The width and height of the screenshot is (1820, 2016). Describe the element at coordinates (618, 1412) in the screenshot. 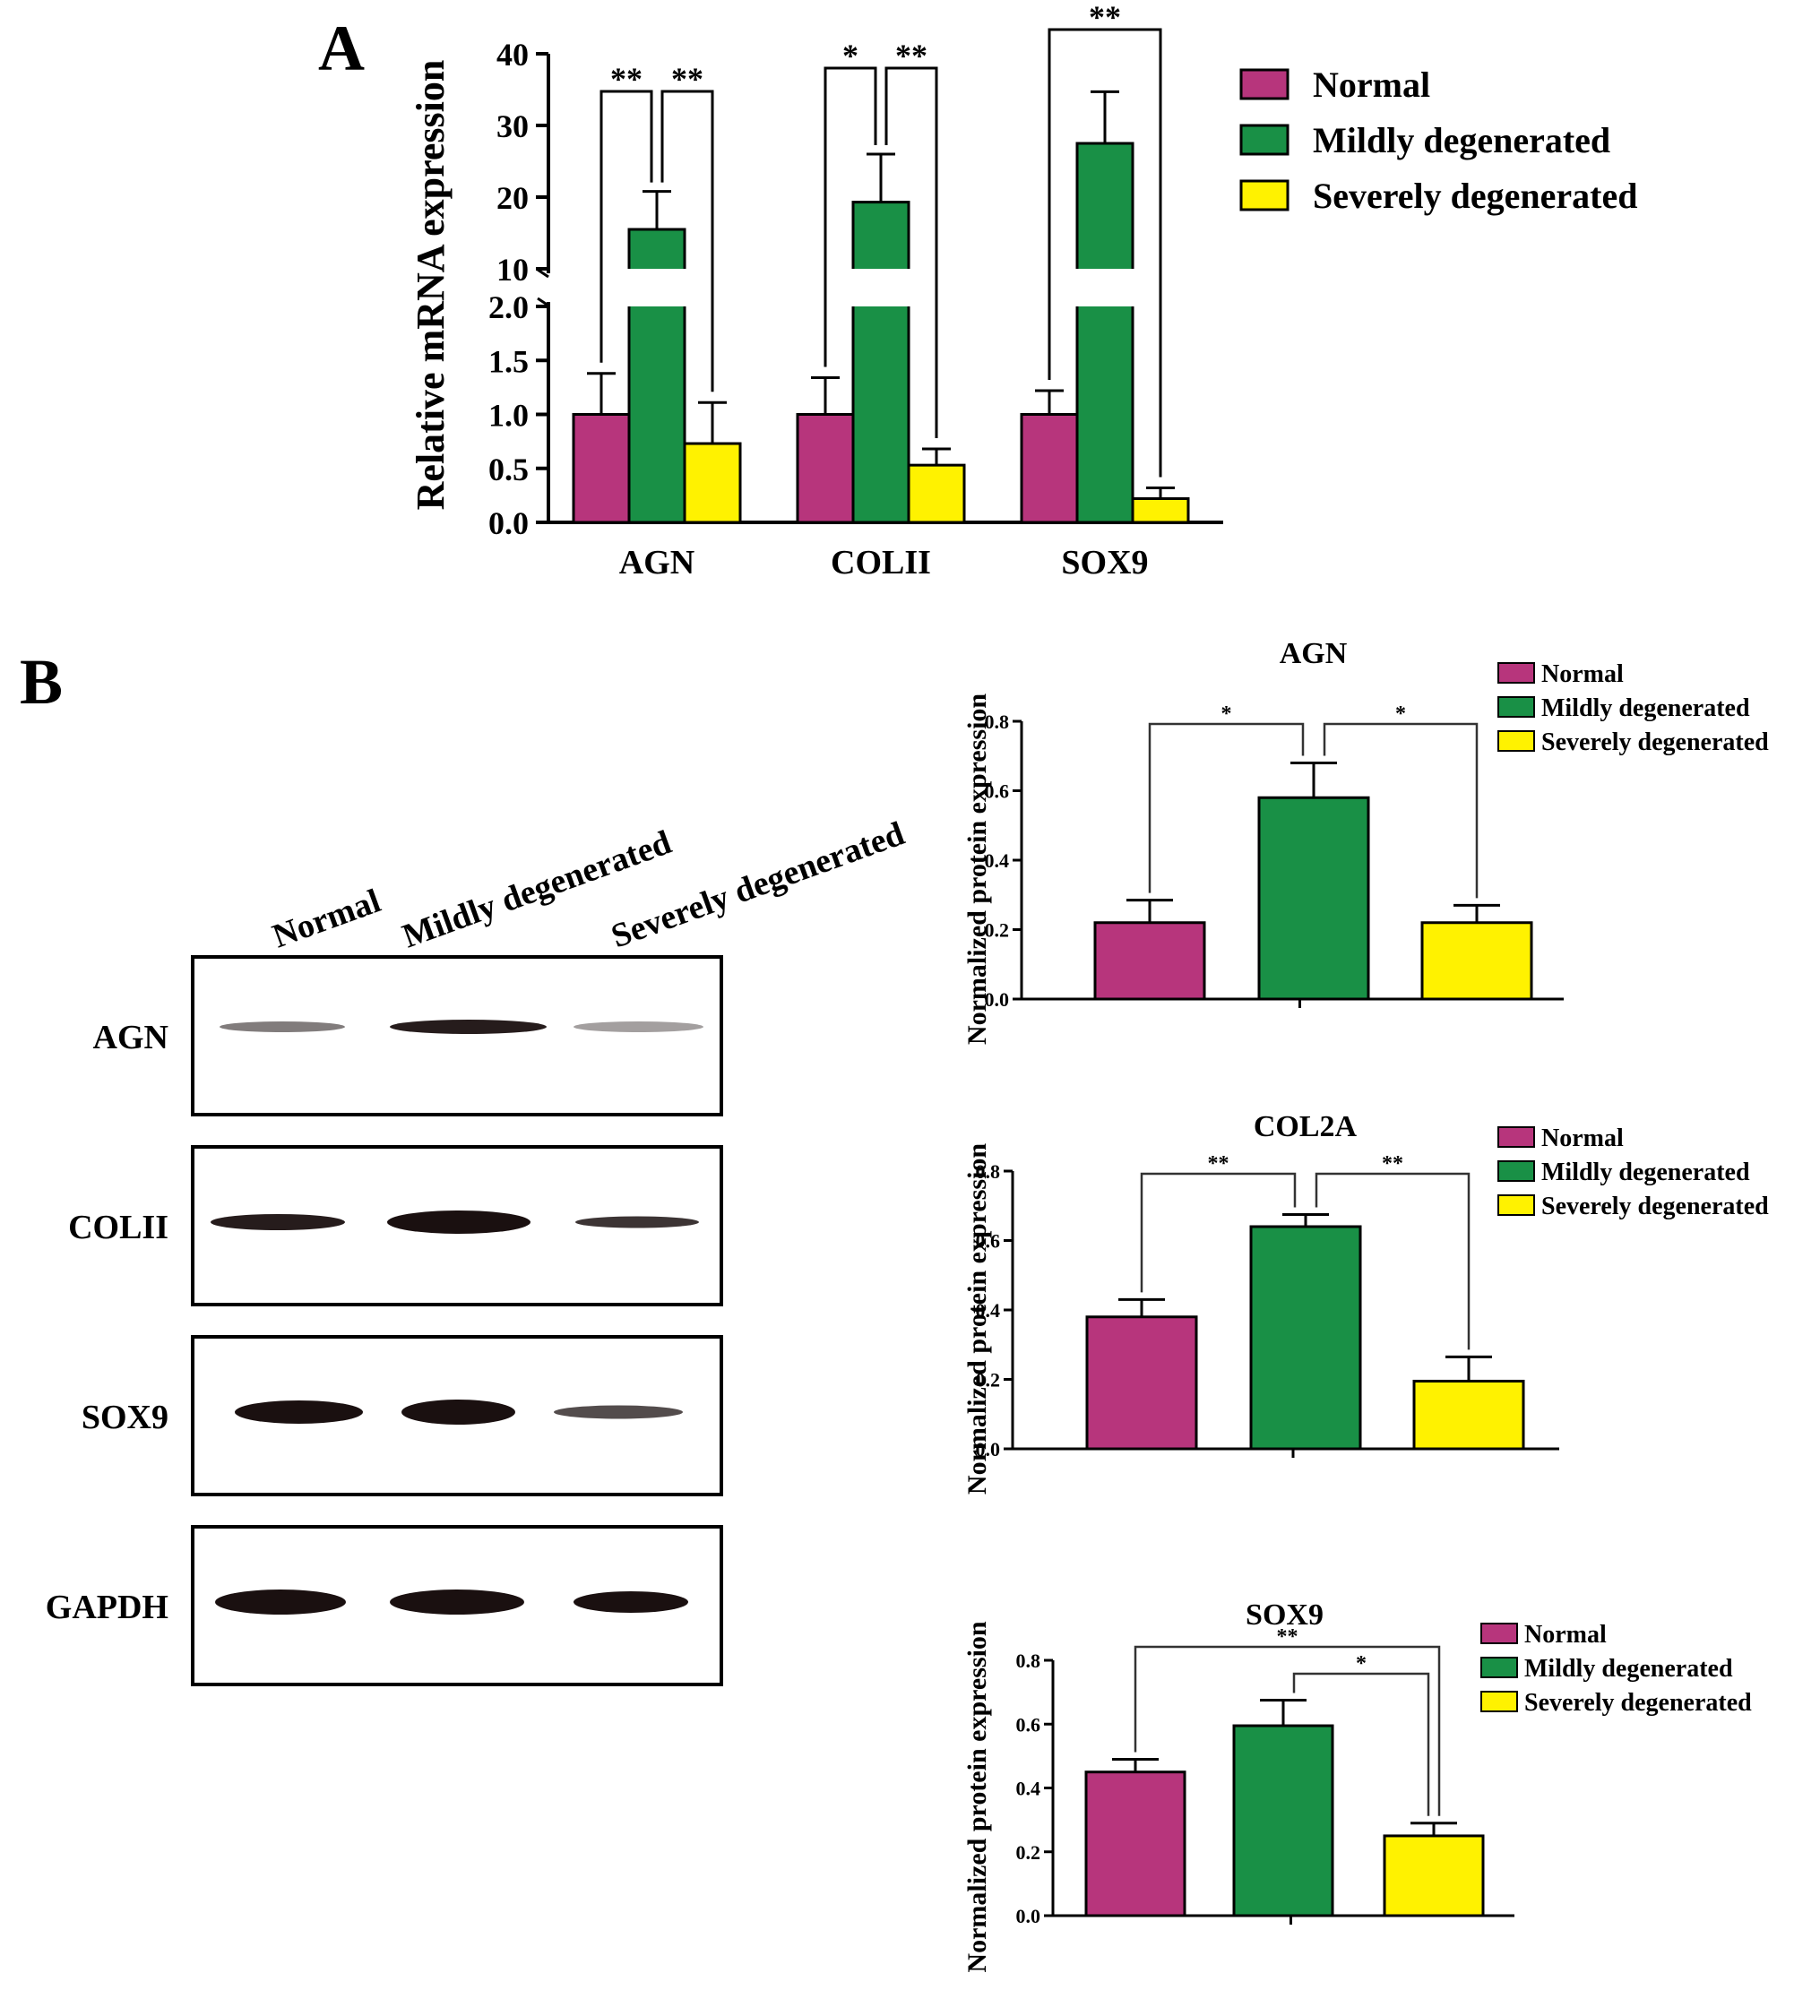

I see `blot-band-sox9-severe` at that location.